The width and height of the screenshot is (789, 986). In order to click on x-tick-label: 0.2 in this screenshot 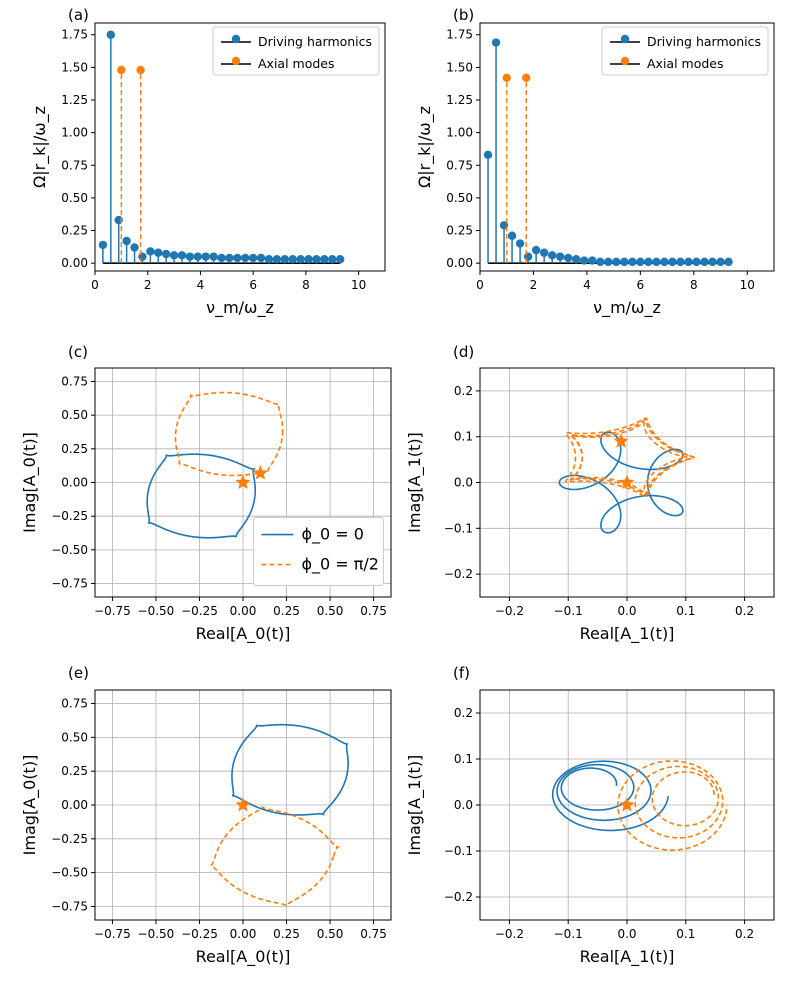, I will do `click(744, 611)`.